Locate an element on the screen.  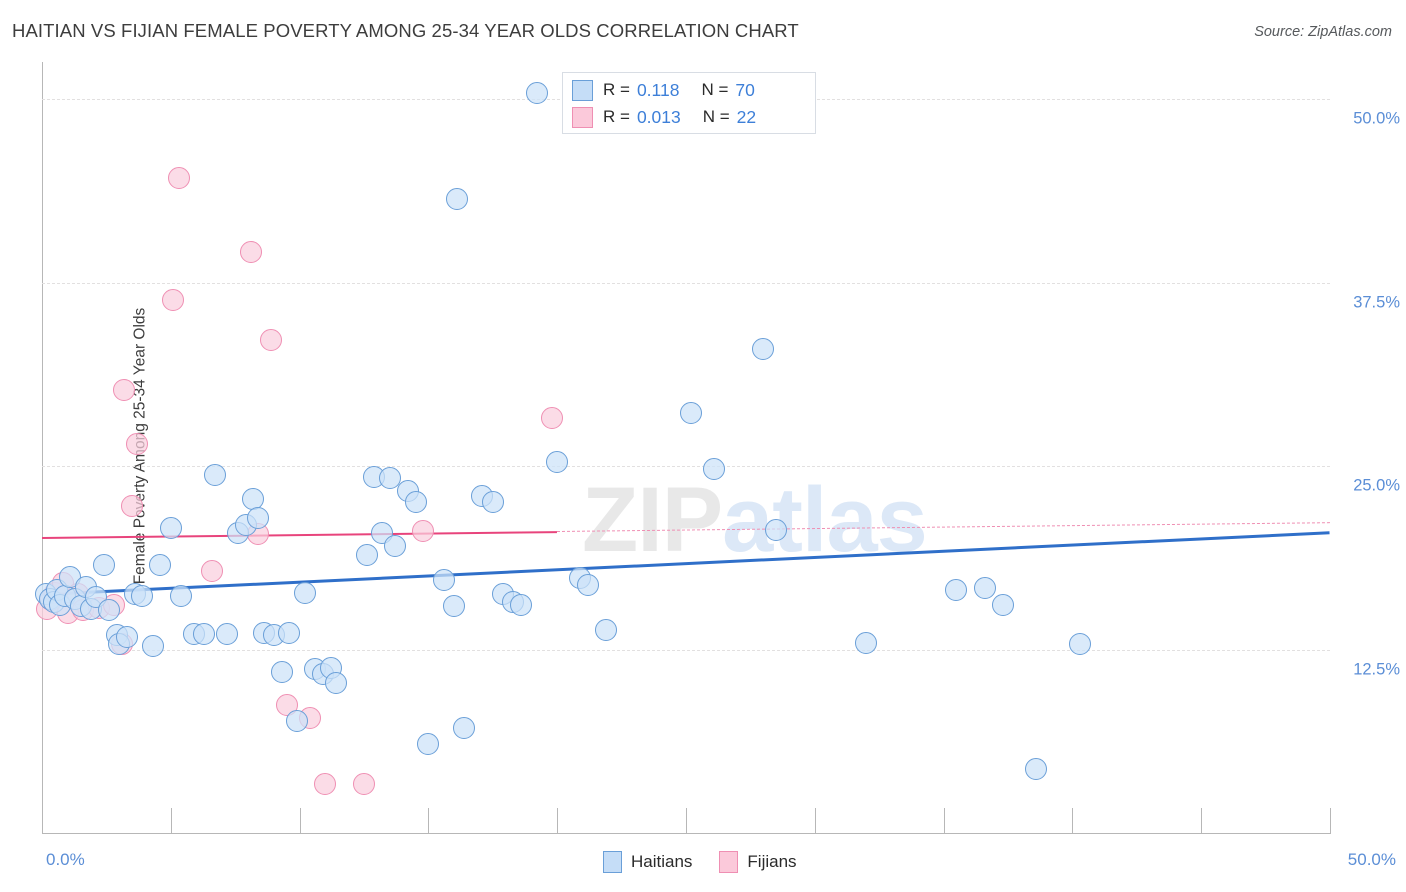
fijians-n-value: 22 is located at coordinates (746, 116).